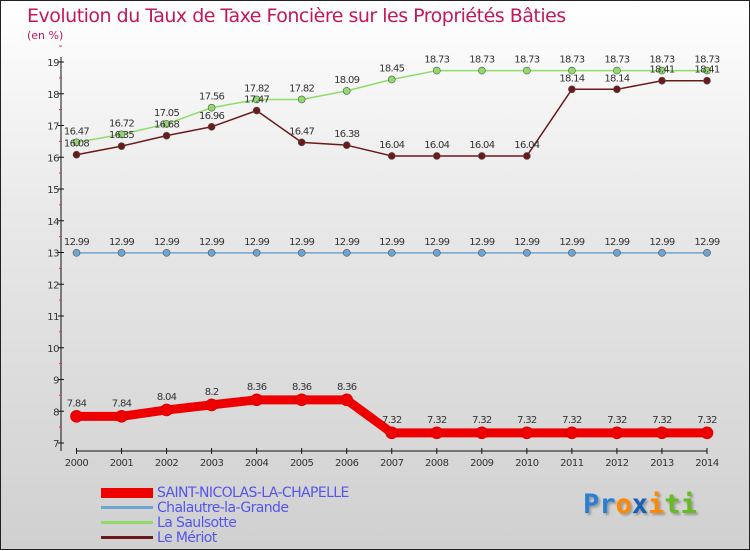 Image resolution: width=750 pixels, height=551 pixels. Describe the element at coordinates (225, 523) in the screenshot. I see `legend-item: La Saulsotte` at that location.